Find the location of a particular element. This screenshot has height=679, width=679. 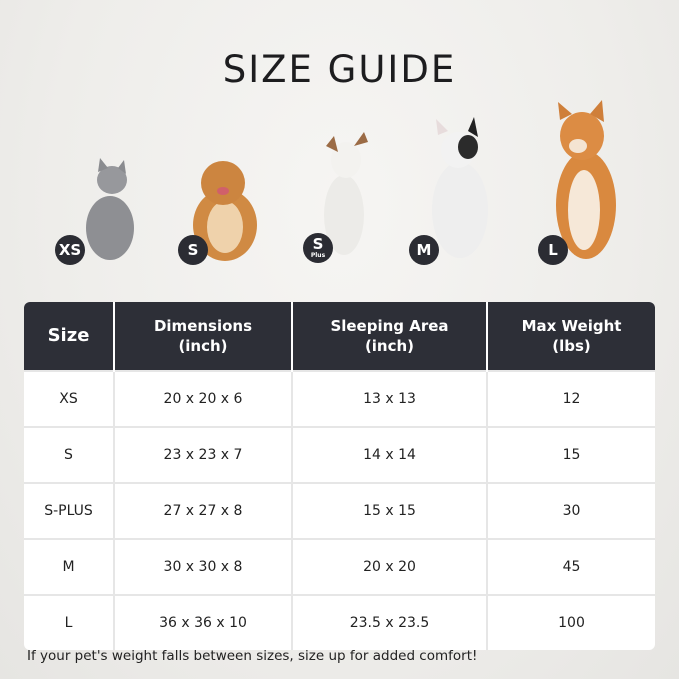

table-row: S 23 x 23 x 7 14 x 14 15 is located at coordinates (339, 454).